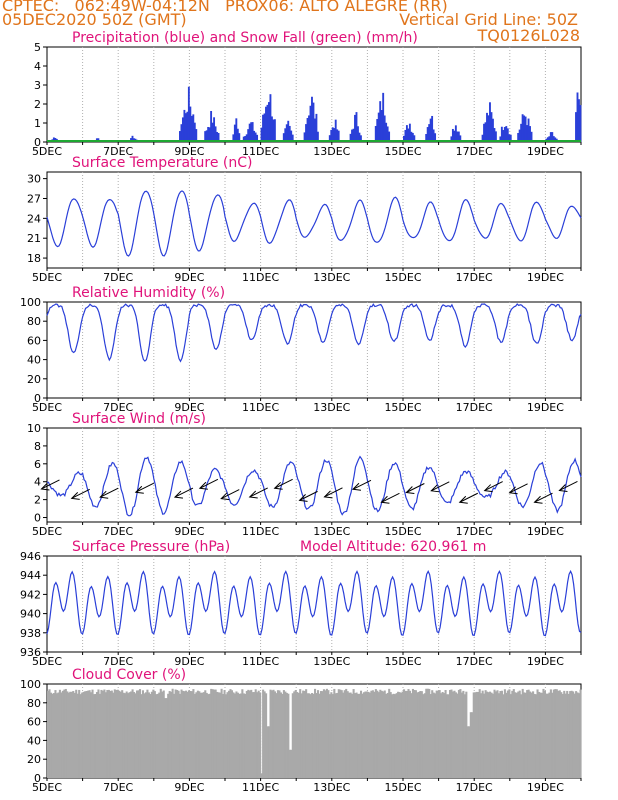 Image resolution: width=618 pixels, height=800 pixels. What do you see at coordinates (148, 293) in the screenshot?
I see `panel-title: Relative Humidity (%)` at bounding box center [148, 293].